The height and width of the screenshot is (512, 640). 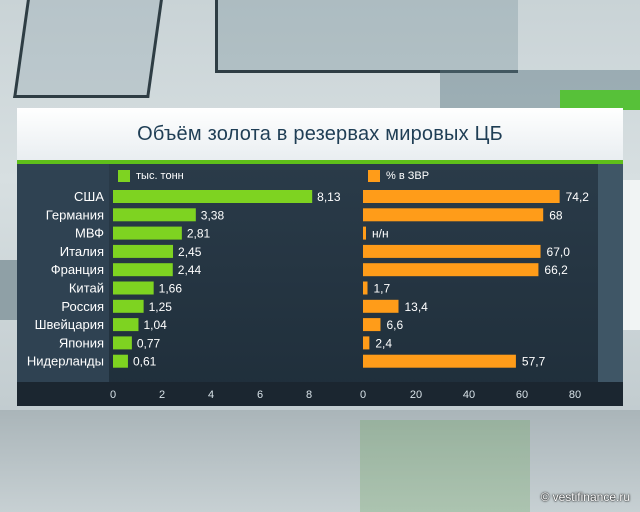 What do you see at coordinates (155, 325) in the screenshot?
I see `value-label-tonnes: 1,04` at bounding box center [155, 325].